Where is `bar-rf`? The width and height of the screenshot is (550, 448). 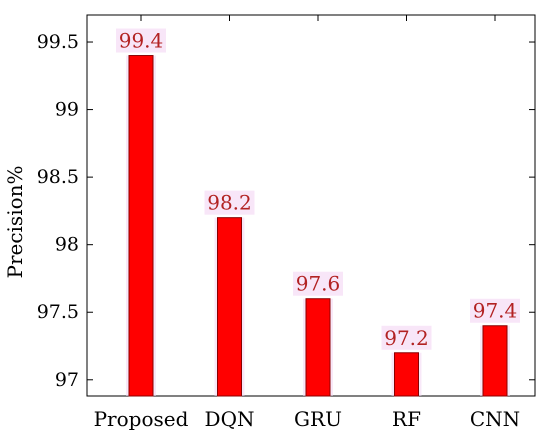 bar-rf is located at coordinates (406, 374).